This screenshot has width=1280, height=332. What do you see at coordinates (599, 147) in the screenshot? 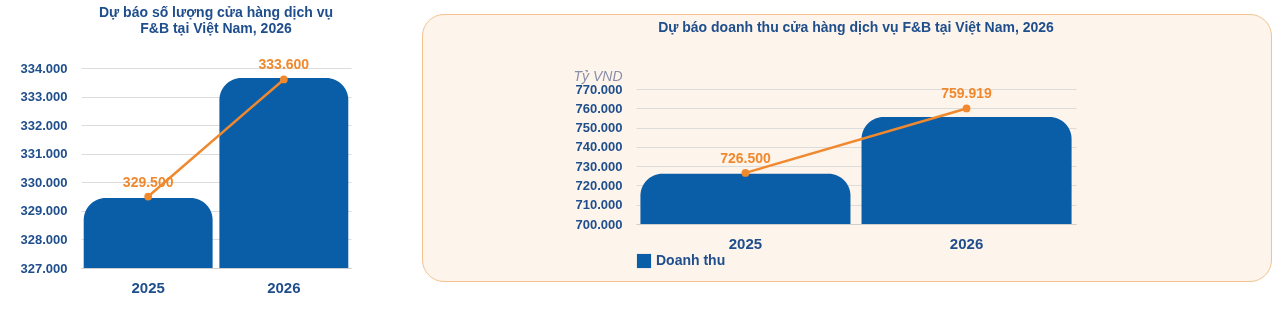
I see `y-tick-label: 740.000` at bounding box center [599, 147].